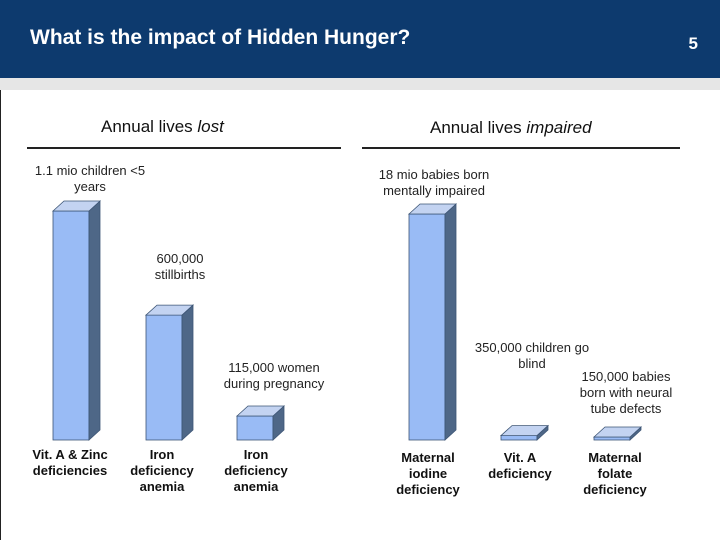 The image size is (720, 540). What do you see at coordinates (90, 178) in the screenshot?
I see `value-label-lost-1: 1.1 mio children <5 years` at bounding box center [90, 178].